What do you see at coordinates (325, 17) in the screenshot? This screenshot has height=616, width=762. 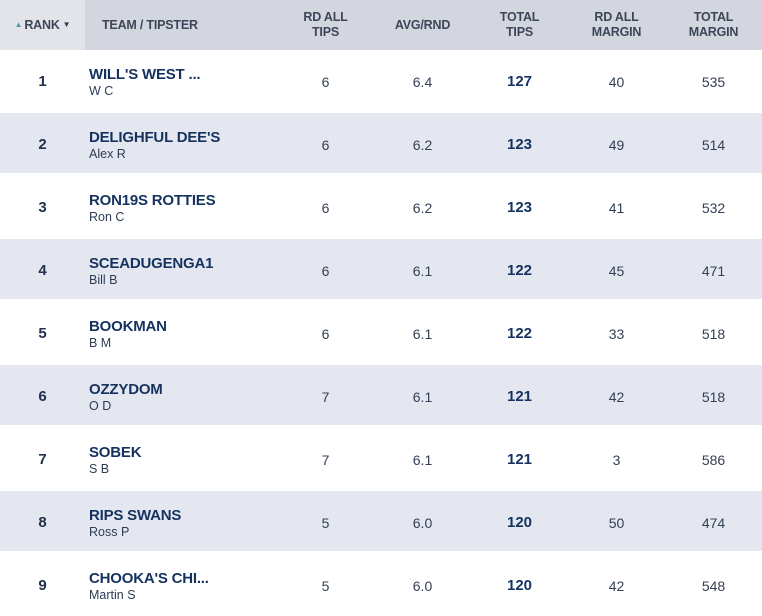 I see `column-header-rd-all-tips-line1: RD ALL` at bounding box center [325, 17].